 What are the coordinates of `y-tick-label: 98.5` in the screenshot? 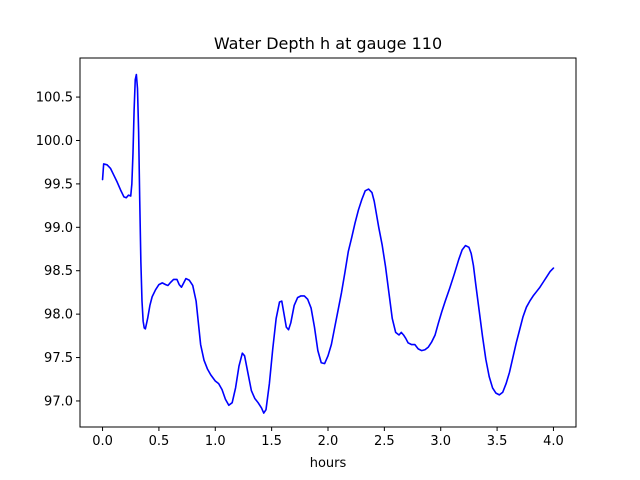 It's located at (58, 271).